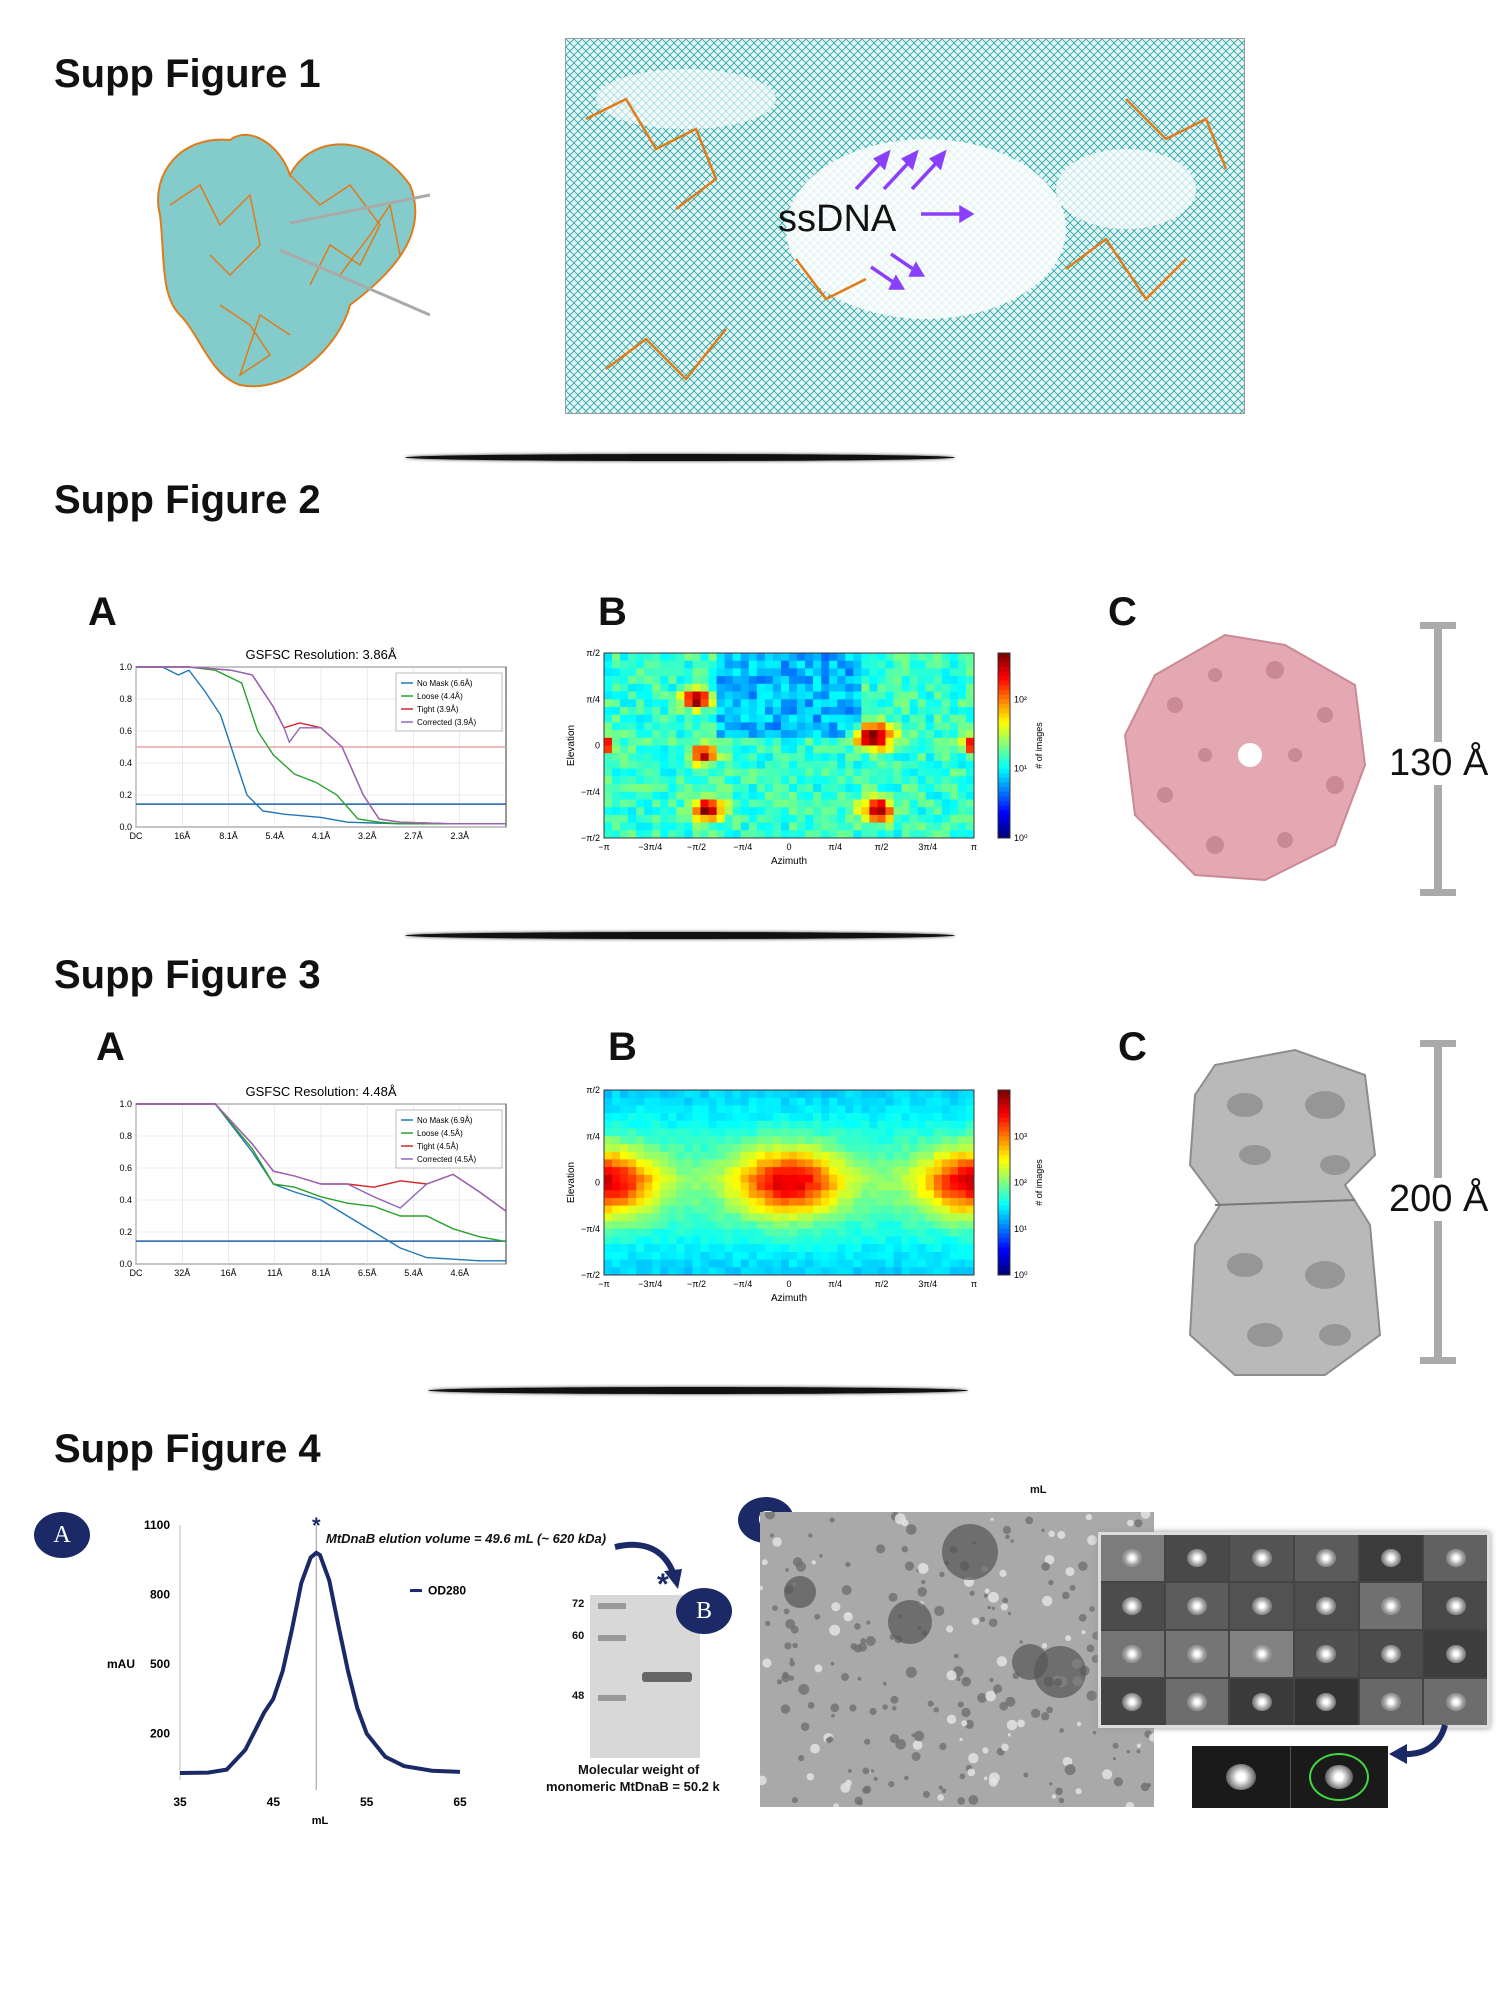 This screenshot has height=2000, width=1500. I want to click on y-tick-label: π/2, so click(593, 1090).